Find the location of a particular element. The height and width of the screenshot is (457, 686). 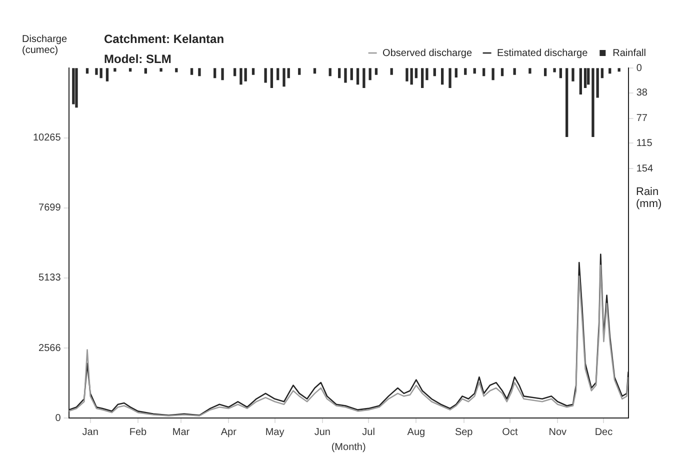

y-tick-label: 5133 is located at coordinates (50, 278).